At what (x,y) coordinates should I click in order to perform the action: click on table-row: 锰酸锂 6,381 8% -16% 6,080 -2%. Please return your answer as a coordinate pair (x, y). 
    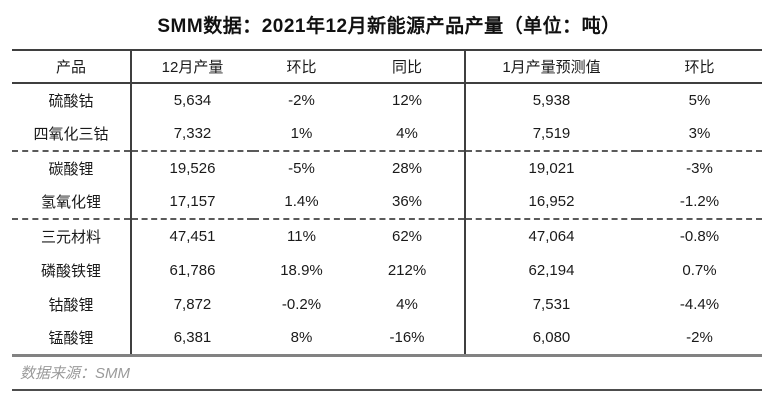
    Looking at the image, I should click on (387, 338).